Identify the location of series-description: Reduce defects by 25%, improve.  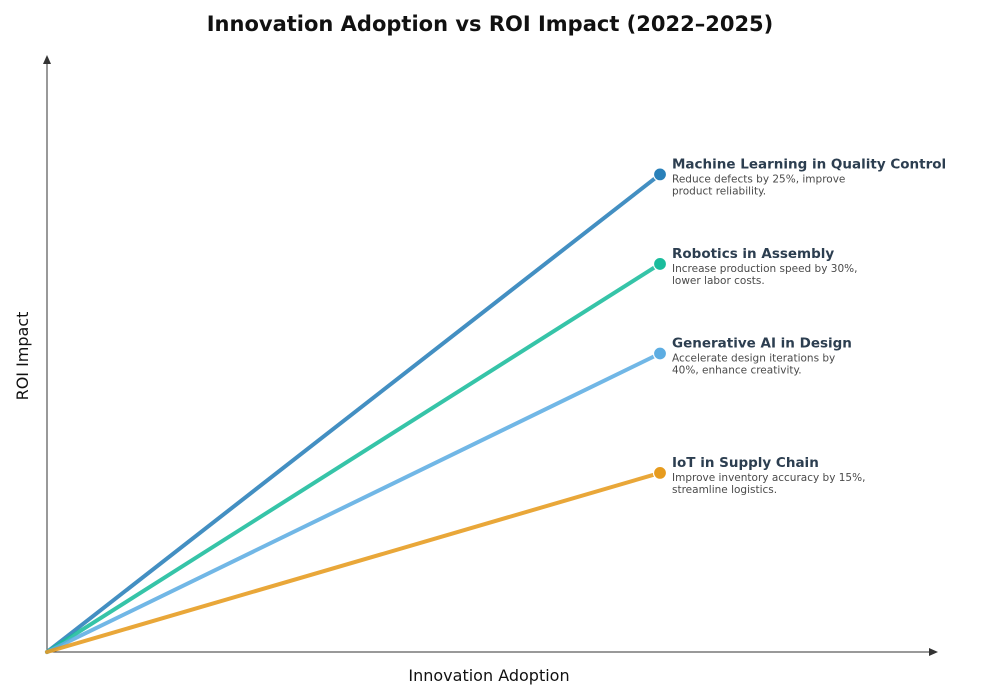
(758, 179).